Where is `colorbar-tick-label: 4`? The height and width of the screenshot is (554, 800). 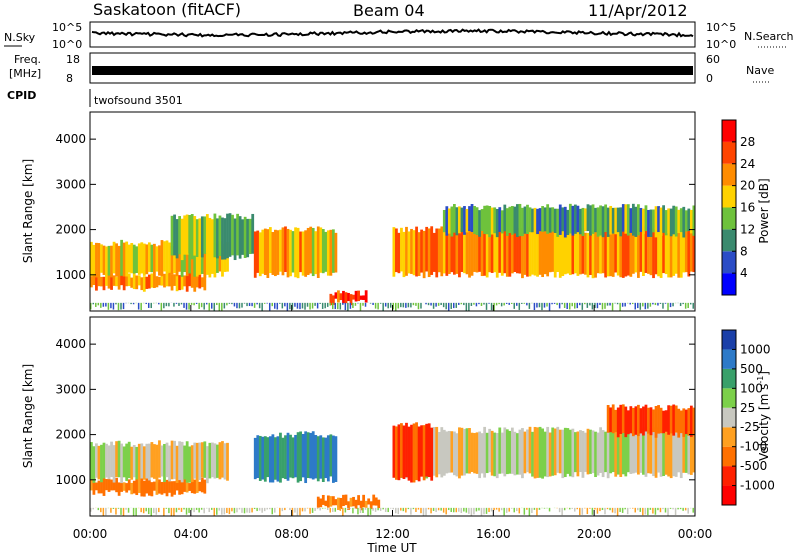
colorbar-tick-label: 4 is located at coordinates (744, 273).